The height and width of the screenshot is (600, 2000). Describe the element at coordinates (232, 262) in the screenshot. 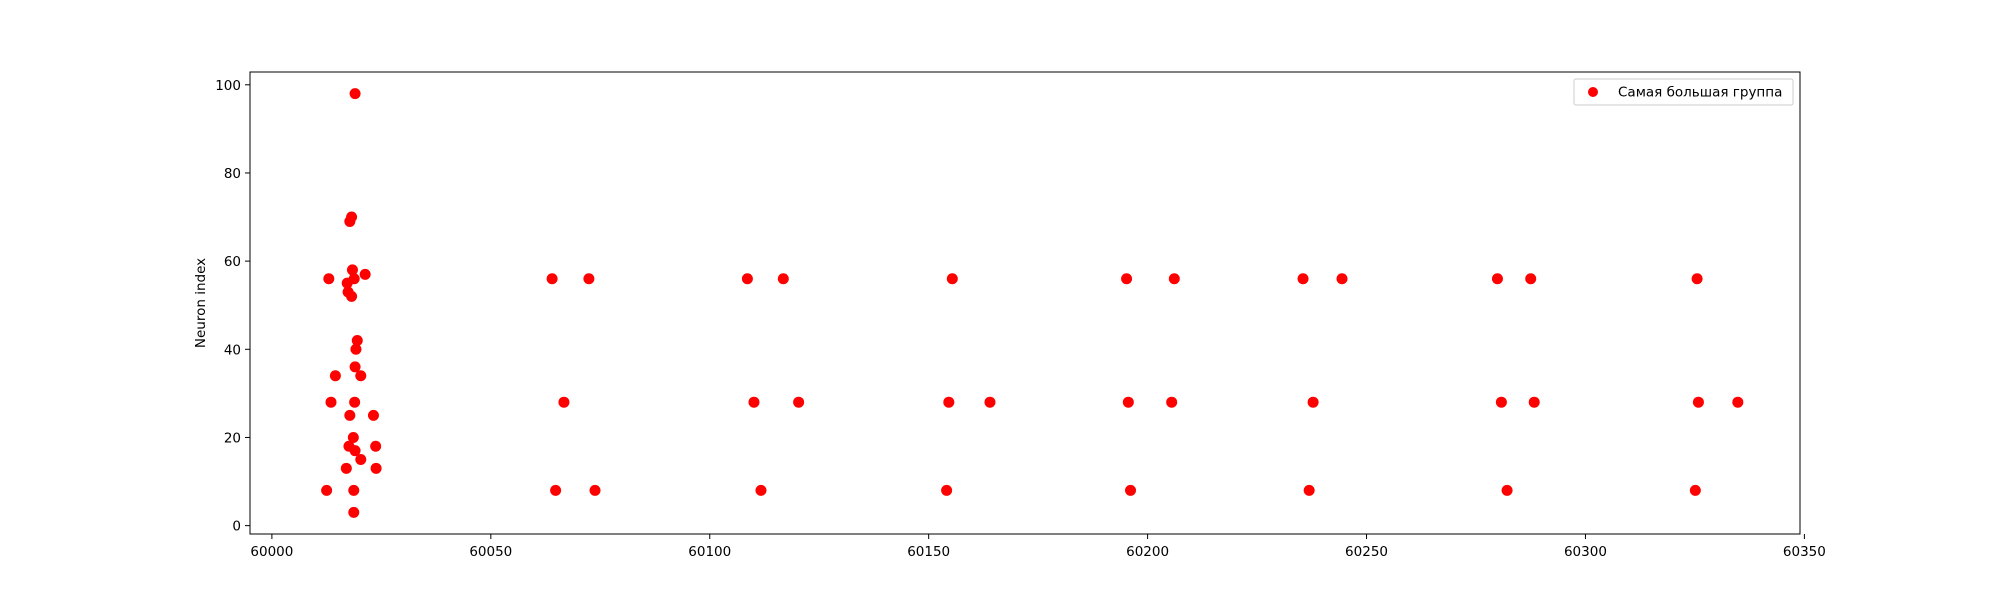

I see `y-tick-label: 60` at that location.